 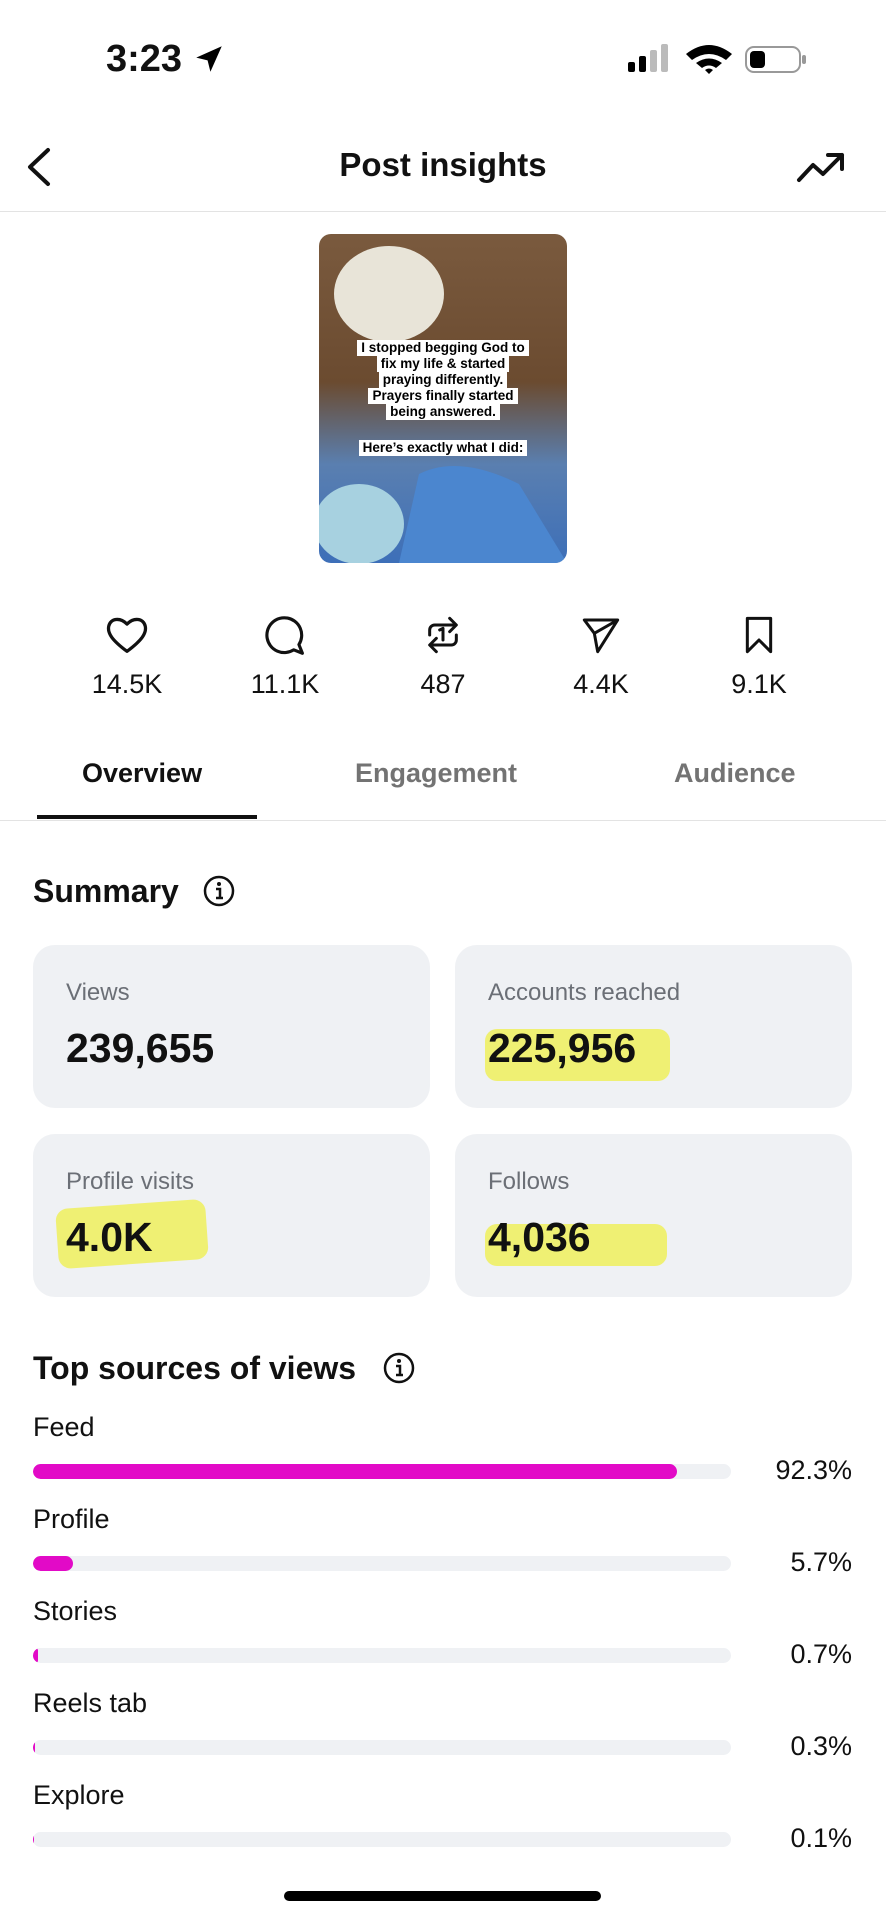 I want to click on tab: Audience, so click(x=735, y=773).